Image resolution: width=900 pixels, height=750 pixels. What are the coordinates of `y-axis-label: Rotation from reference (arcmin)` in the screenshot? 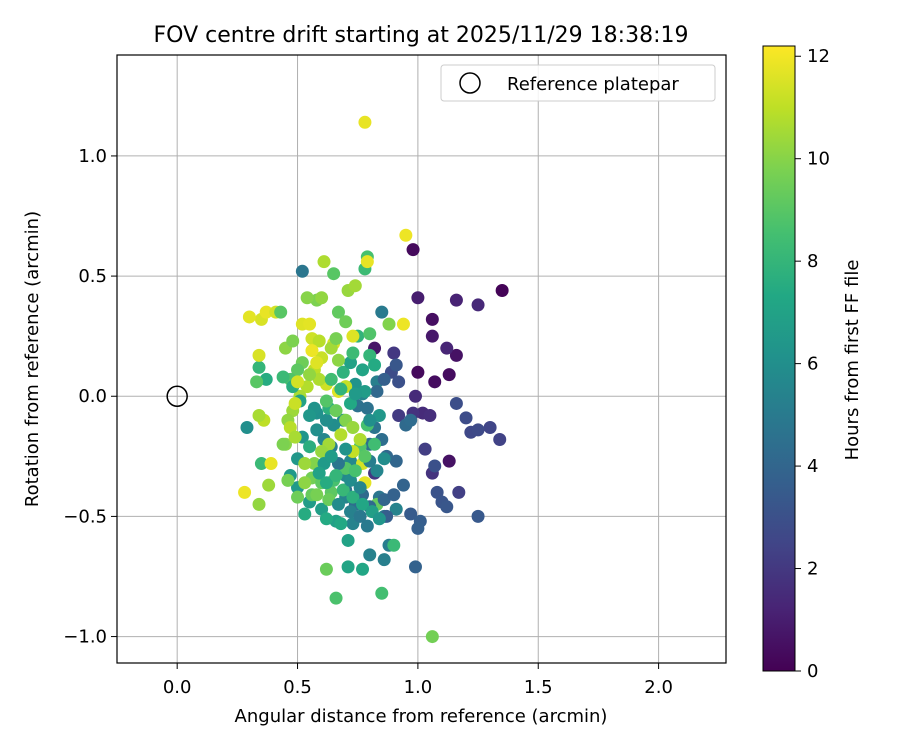 It's located at (32, 359).